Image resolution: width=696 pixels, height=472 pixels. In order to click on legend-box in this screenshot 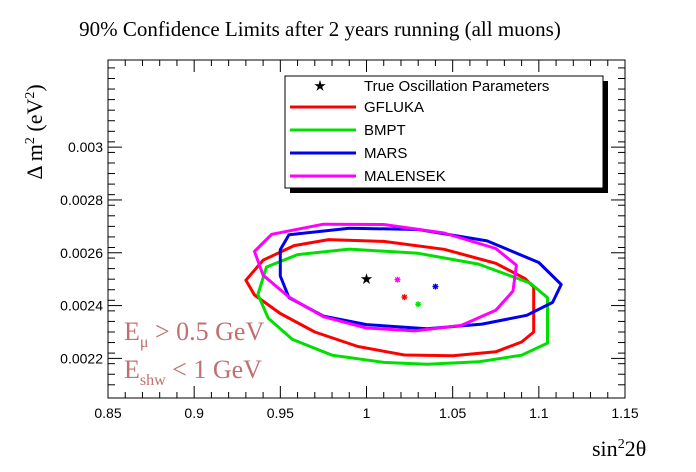, I will do `click(444, 132)`.